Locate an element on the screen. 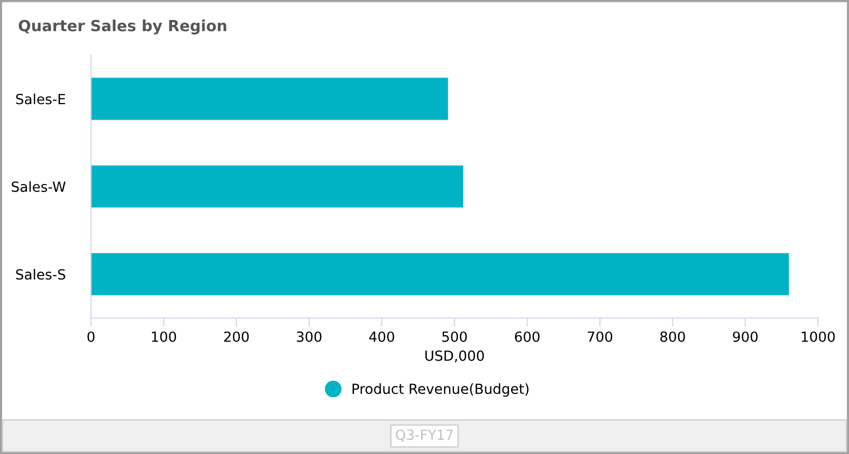 The image size is (849, 454). y-tick-label: Sales-E is located at coordinates (41, 99).